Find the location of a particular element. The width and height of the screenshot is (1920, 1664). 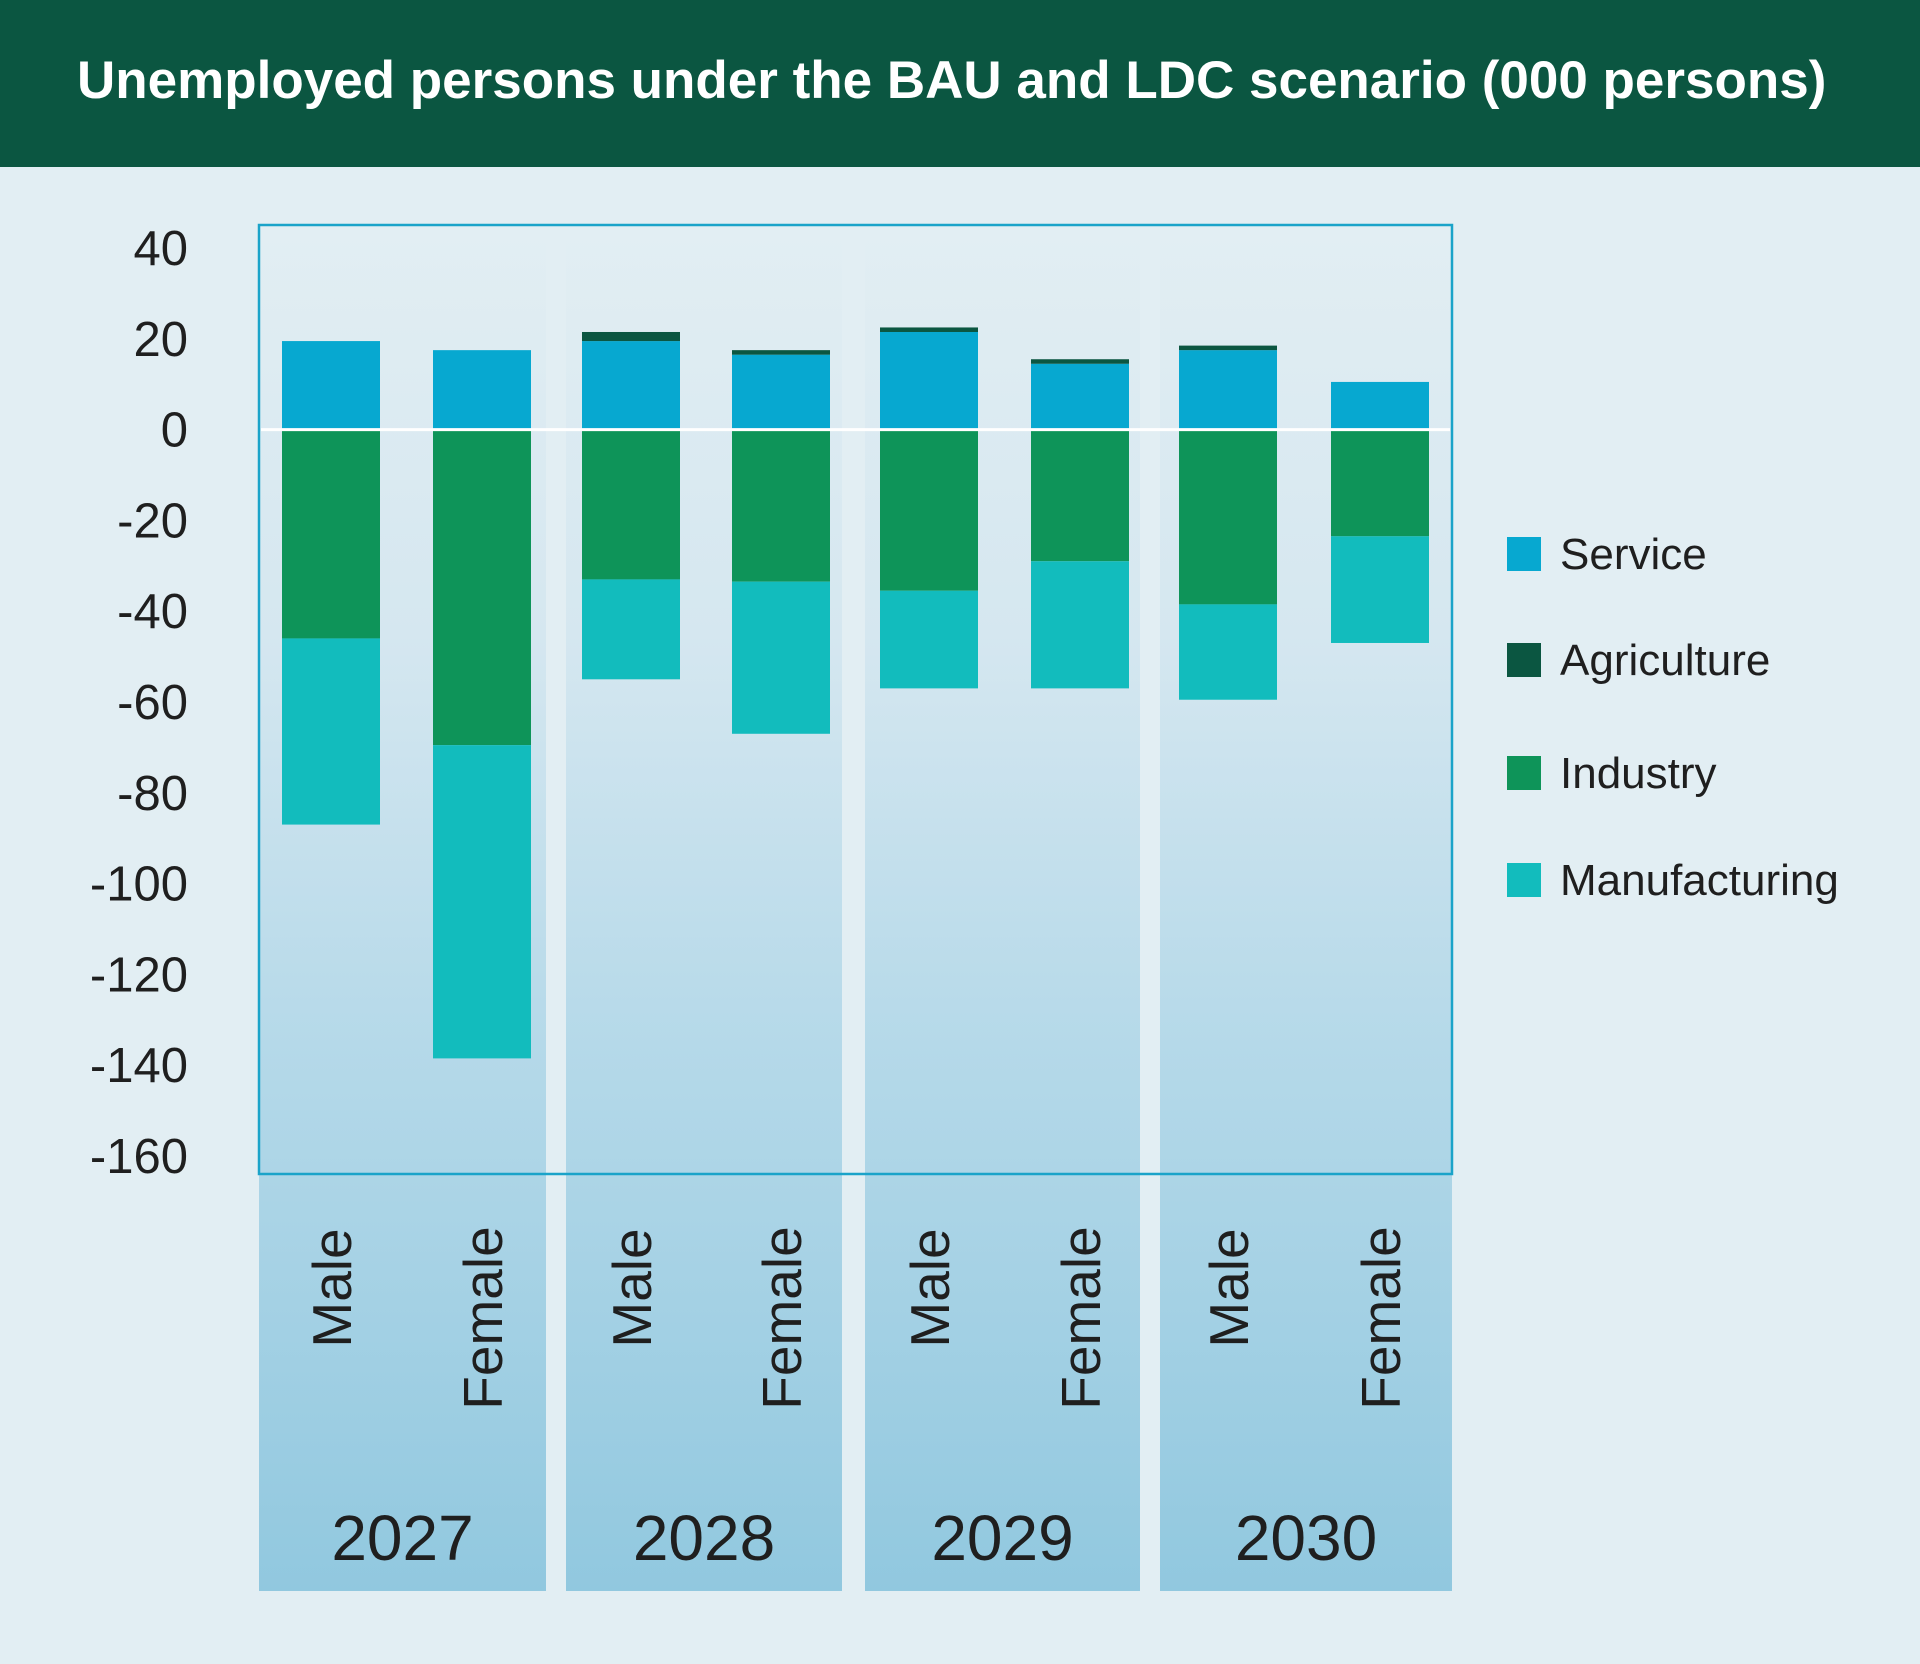

bar-industry-2027-male is located at coordinates (331, 534).